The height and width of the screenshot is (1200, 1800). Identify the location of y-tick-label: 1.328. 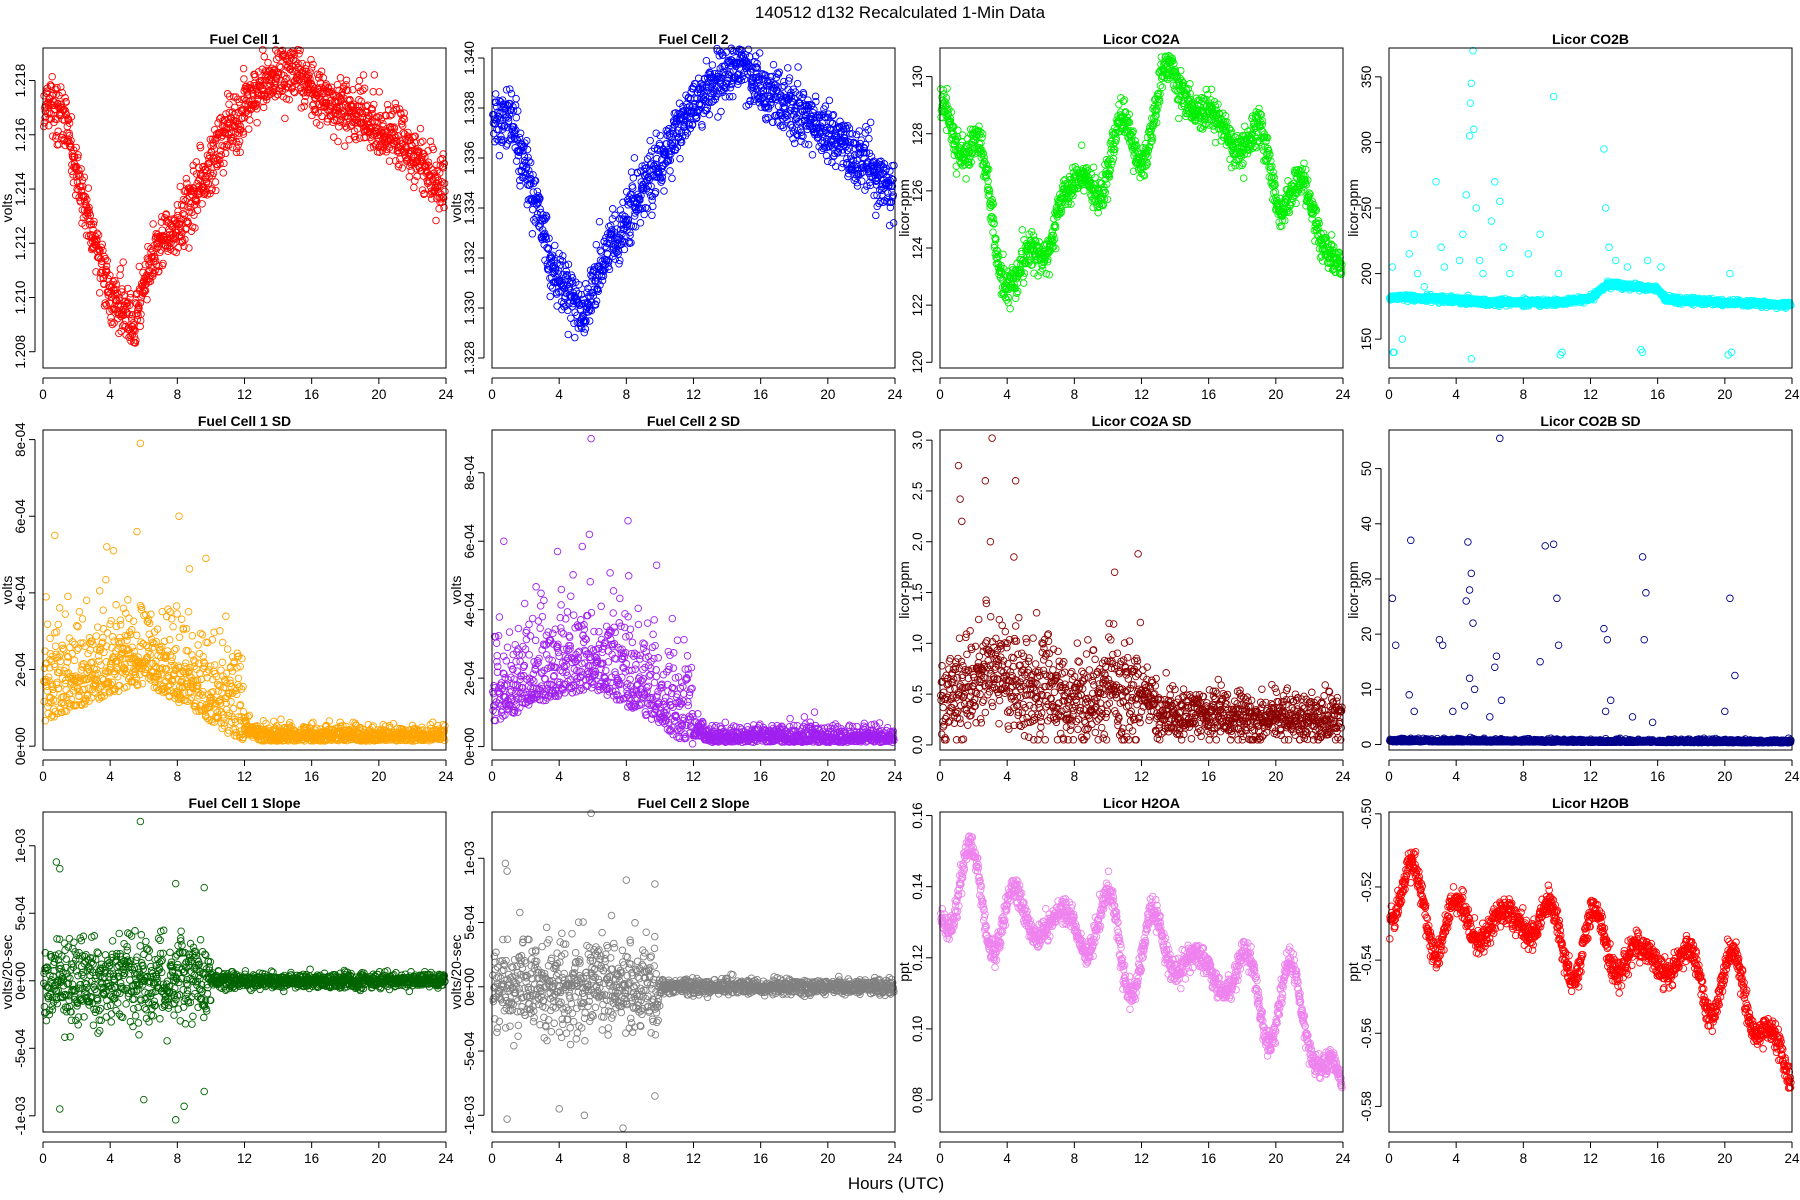
(469, 358).